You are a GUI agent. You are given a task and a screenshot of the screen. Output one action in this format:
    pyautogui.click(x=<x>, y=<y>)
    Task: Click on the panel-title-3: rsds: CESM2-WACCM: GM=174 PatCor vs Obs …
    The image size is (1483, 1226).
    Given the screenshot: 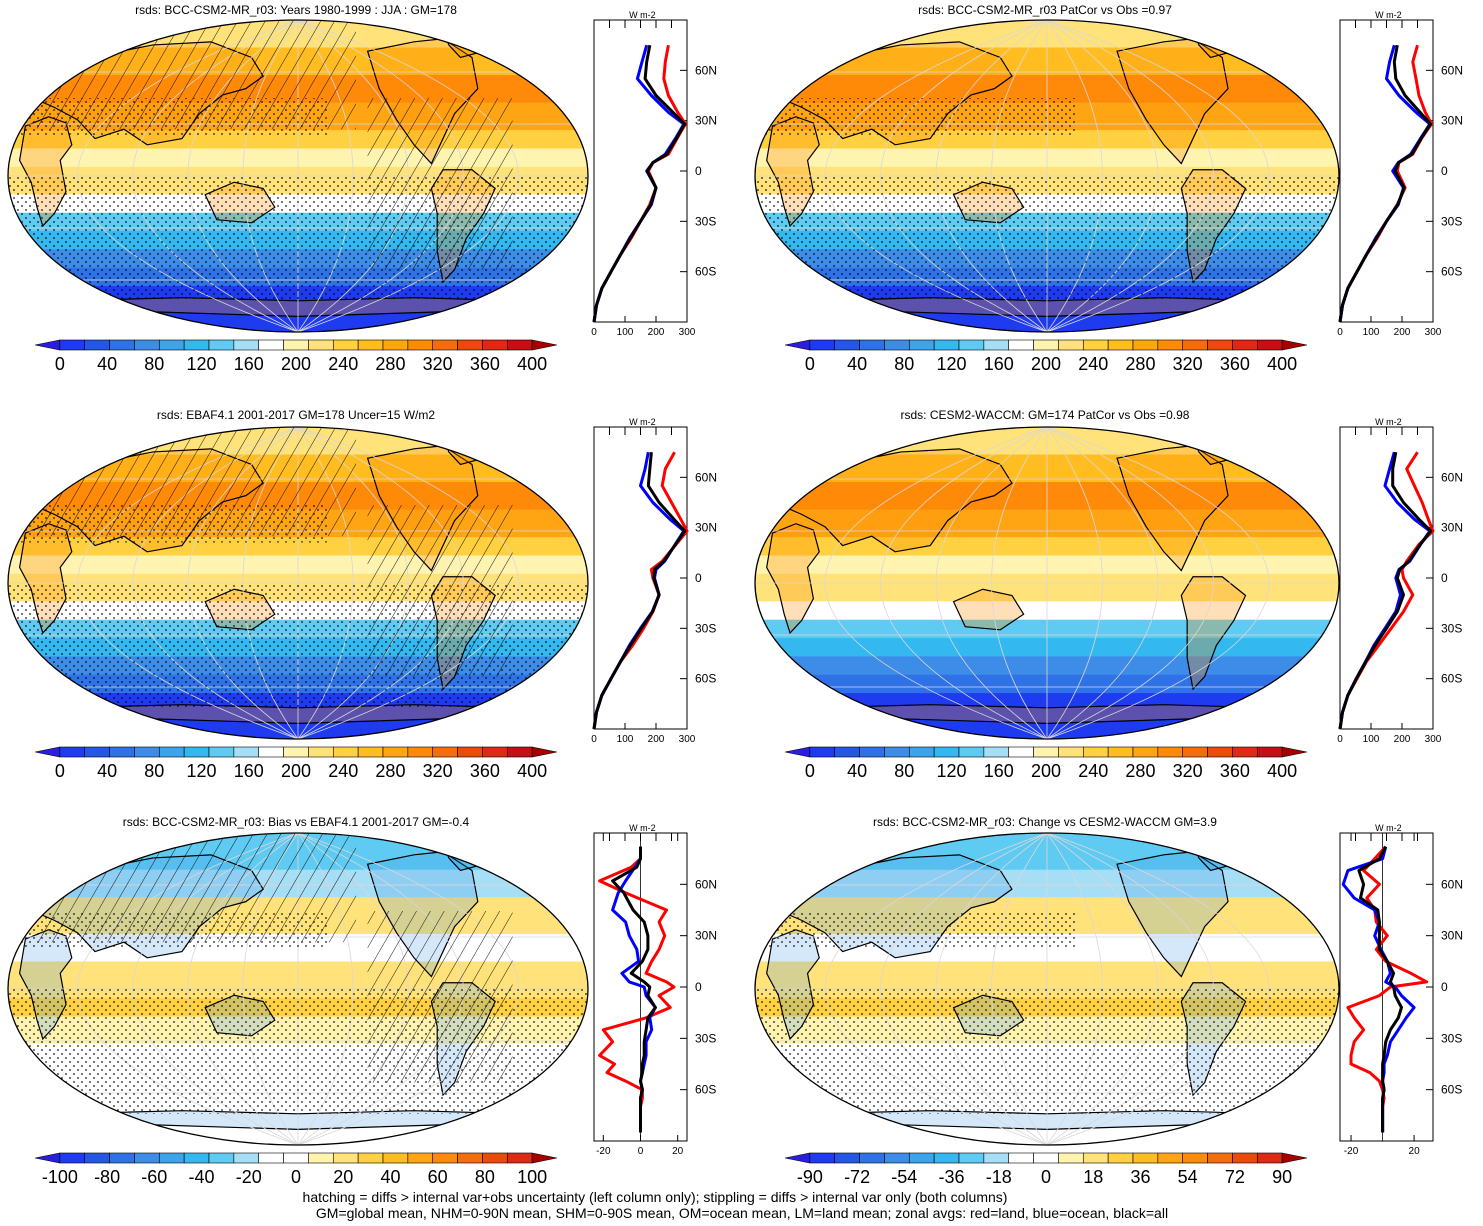 What is the action you would take?
    pyautogui.click(x=1045, y=415)
    